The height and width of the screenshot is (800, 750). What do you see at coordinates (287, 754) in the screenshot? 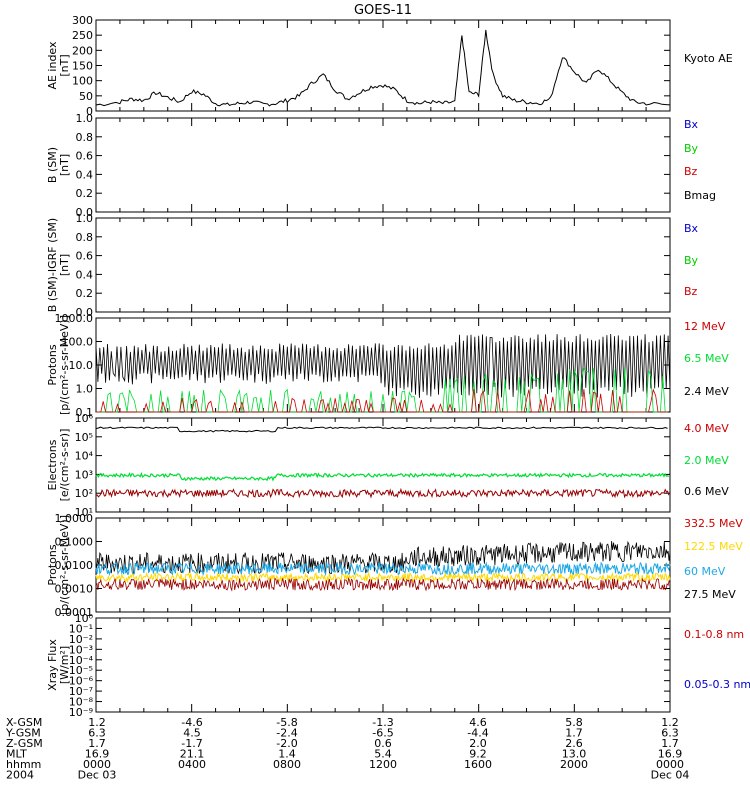
I see `ephemeris-value: 1.4` at bounding box center [287, 754].